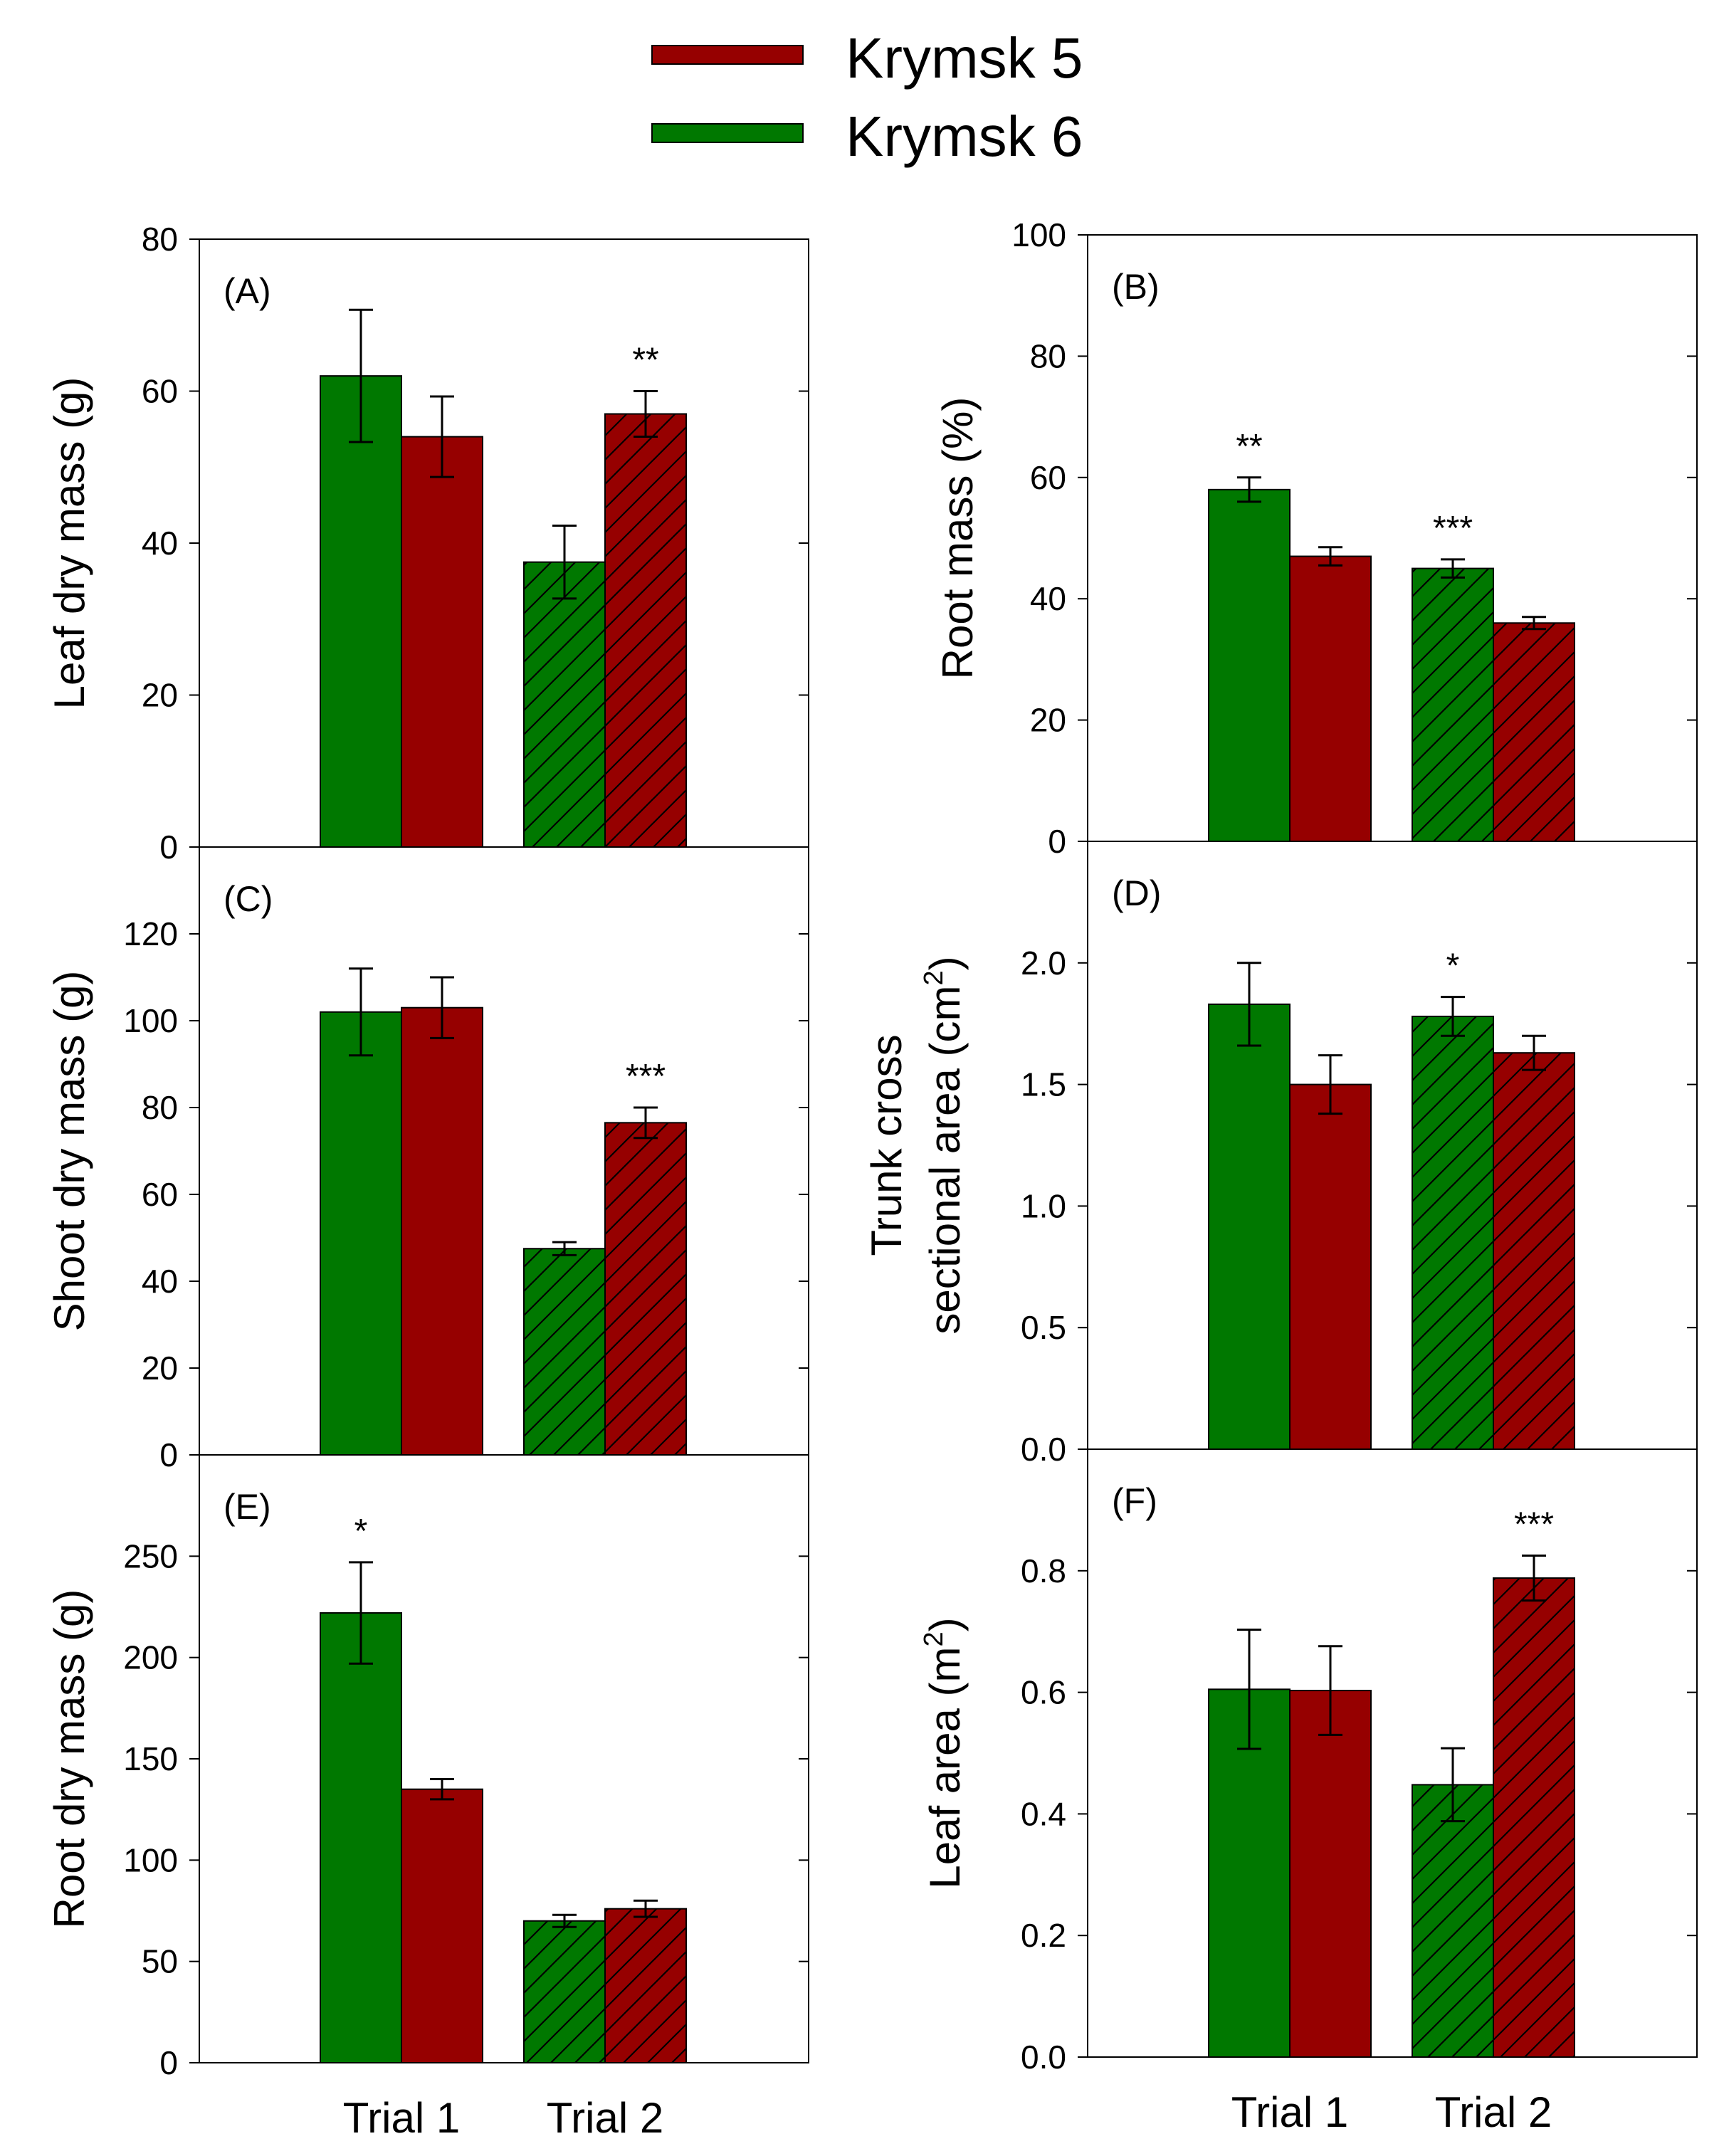  Describe the element at coordinates (69, 1759) in the screenshot. I see `y-axis-label: Root dry mass (g)` at that location.